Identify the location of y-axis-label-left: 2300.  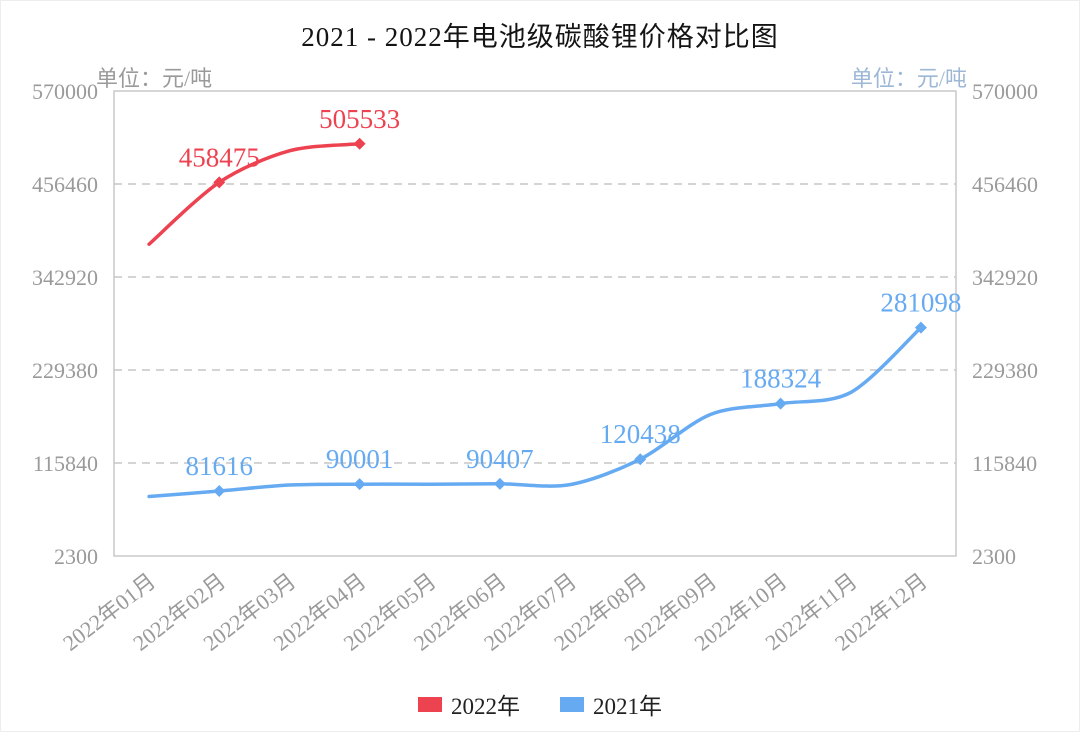
(76, 556).